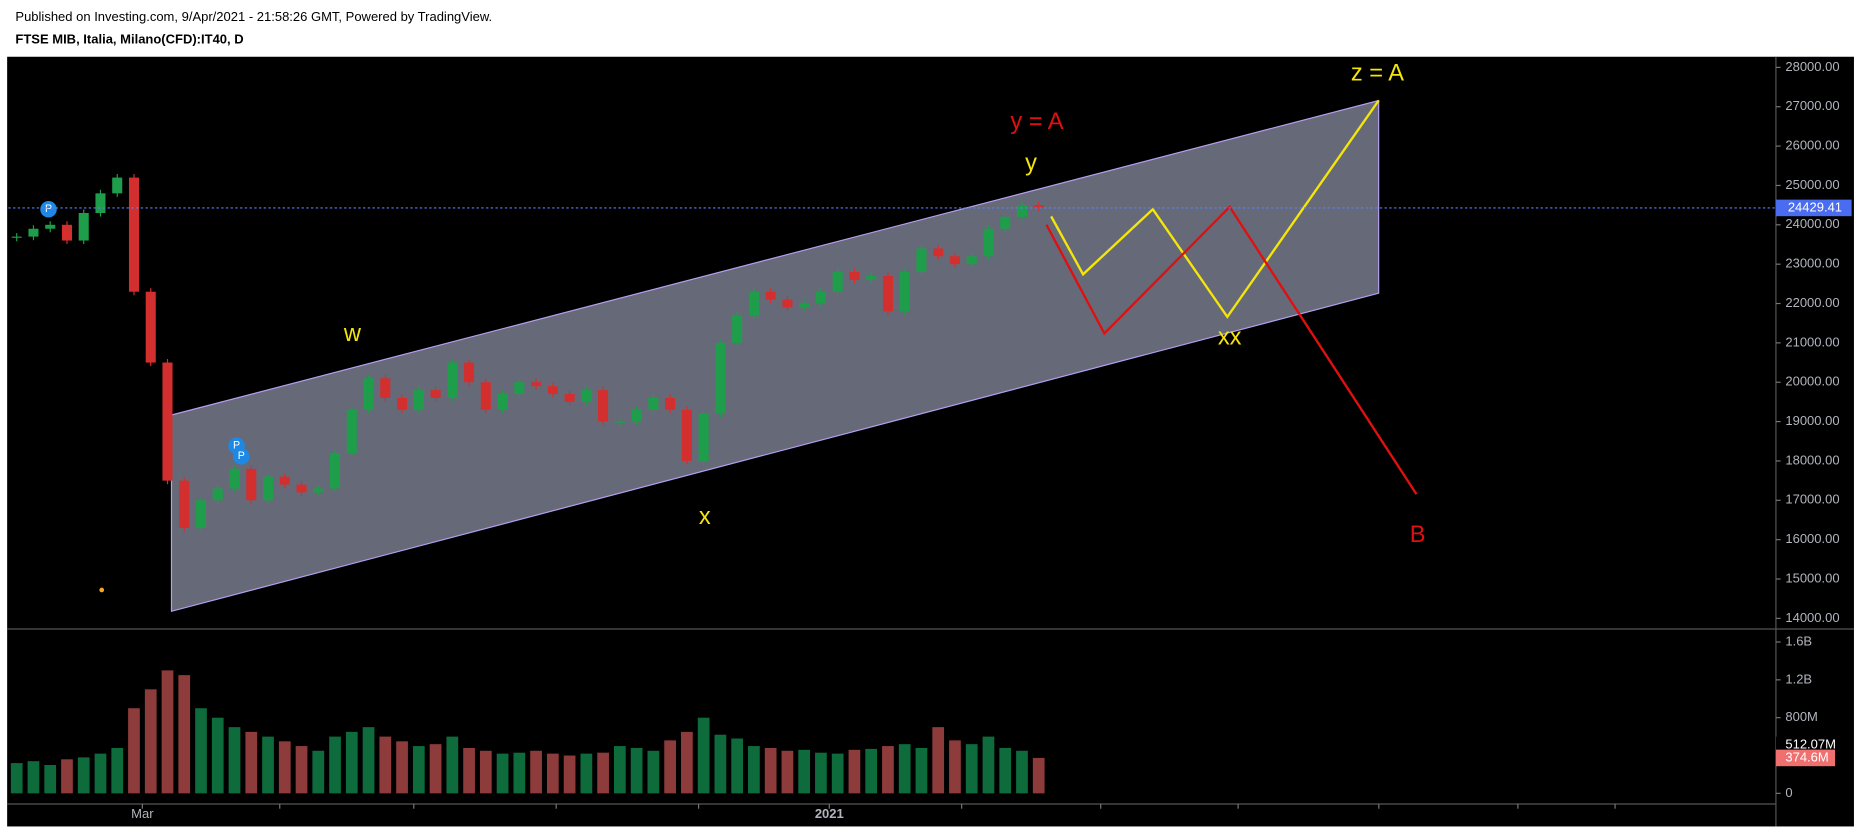 The image size is (1854, 830). Describe the element at coordinates (1812, 66) in the screenshot. I see `y-tick-label: 28000.00` at that location.